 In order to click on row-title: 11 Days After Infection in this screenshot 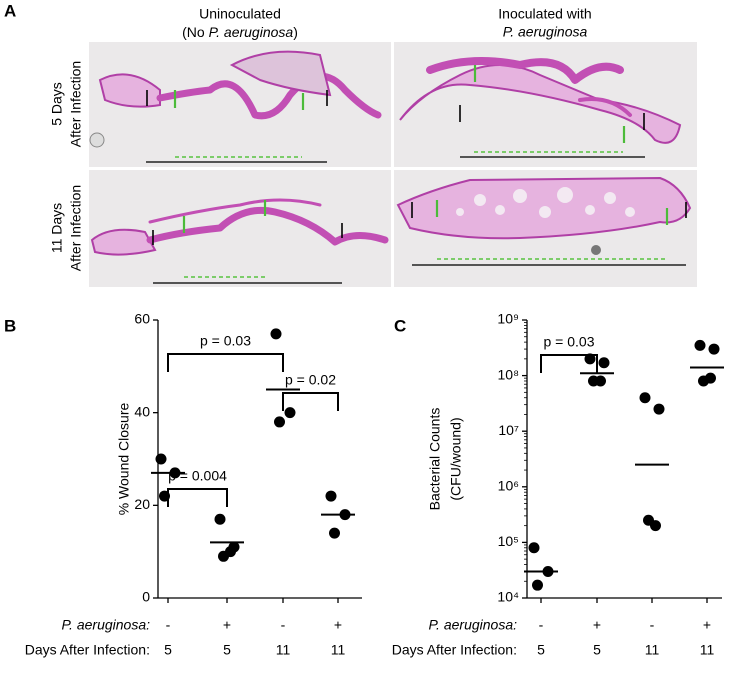, I will do `click(66, 228)`.